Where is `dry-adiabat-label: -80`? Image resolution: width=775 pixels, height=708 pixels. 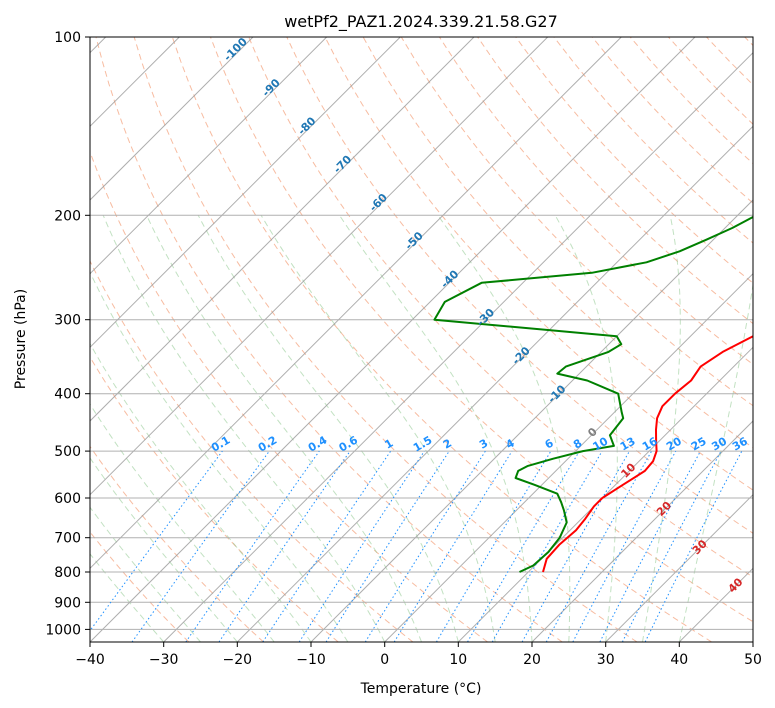 dry-adiabat-label: -80 is located at coordinates (306, 125).